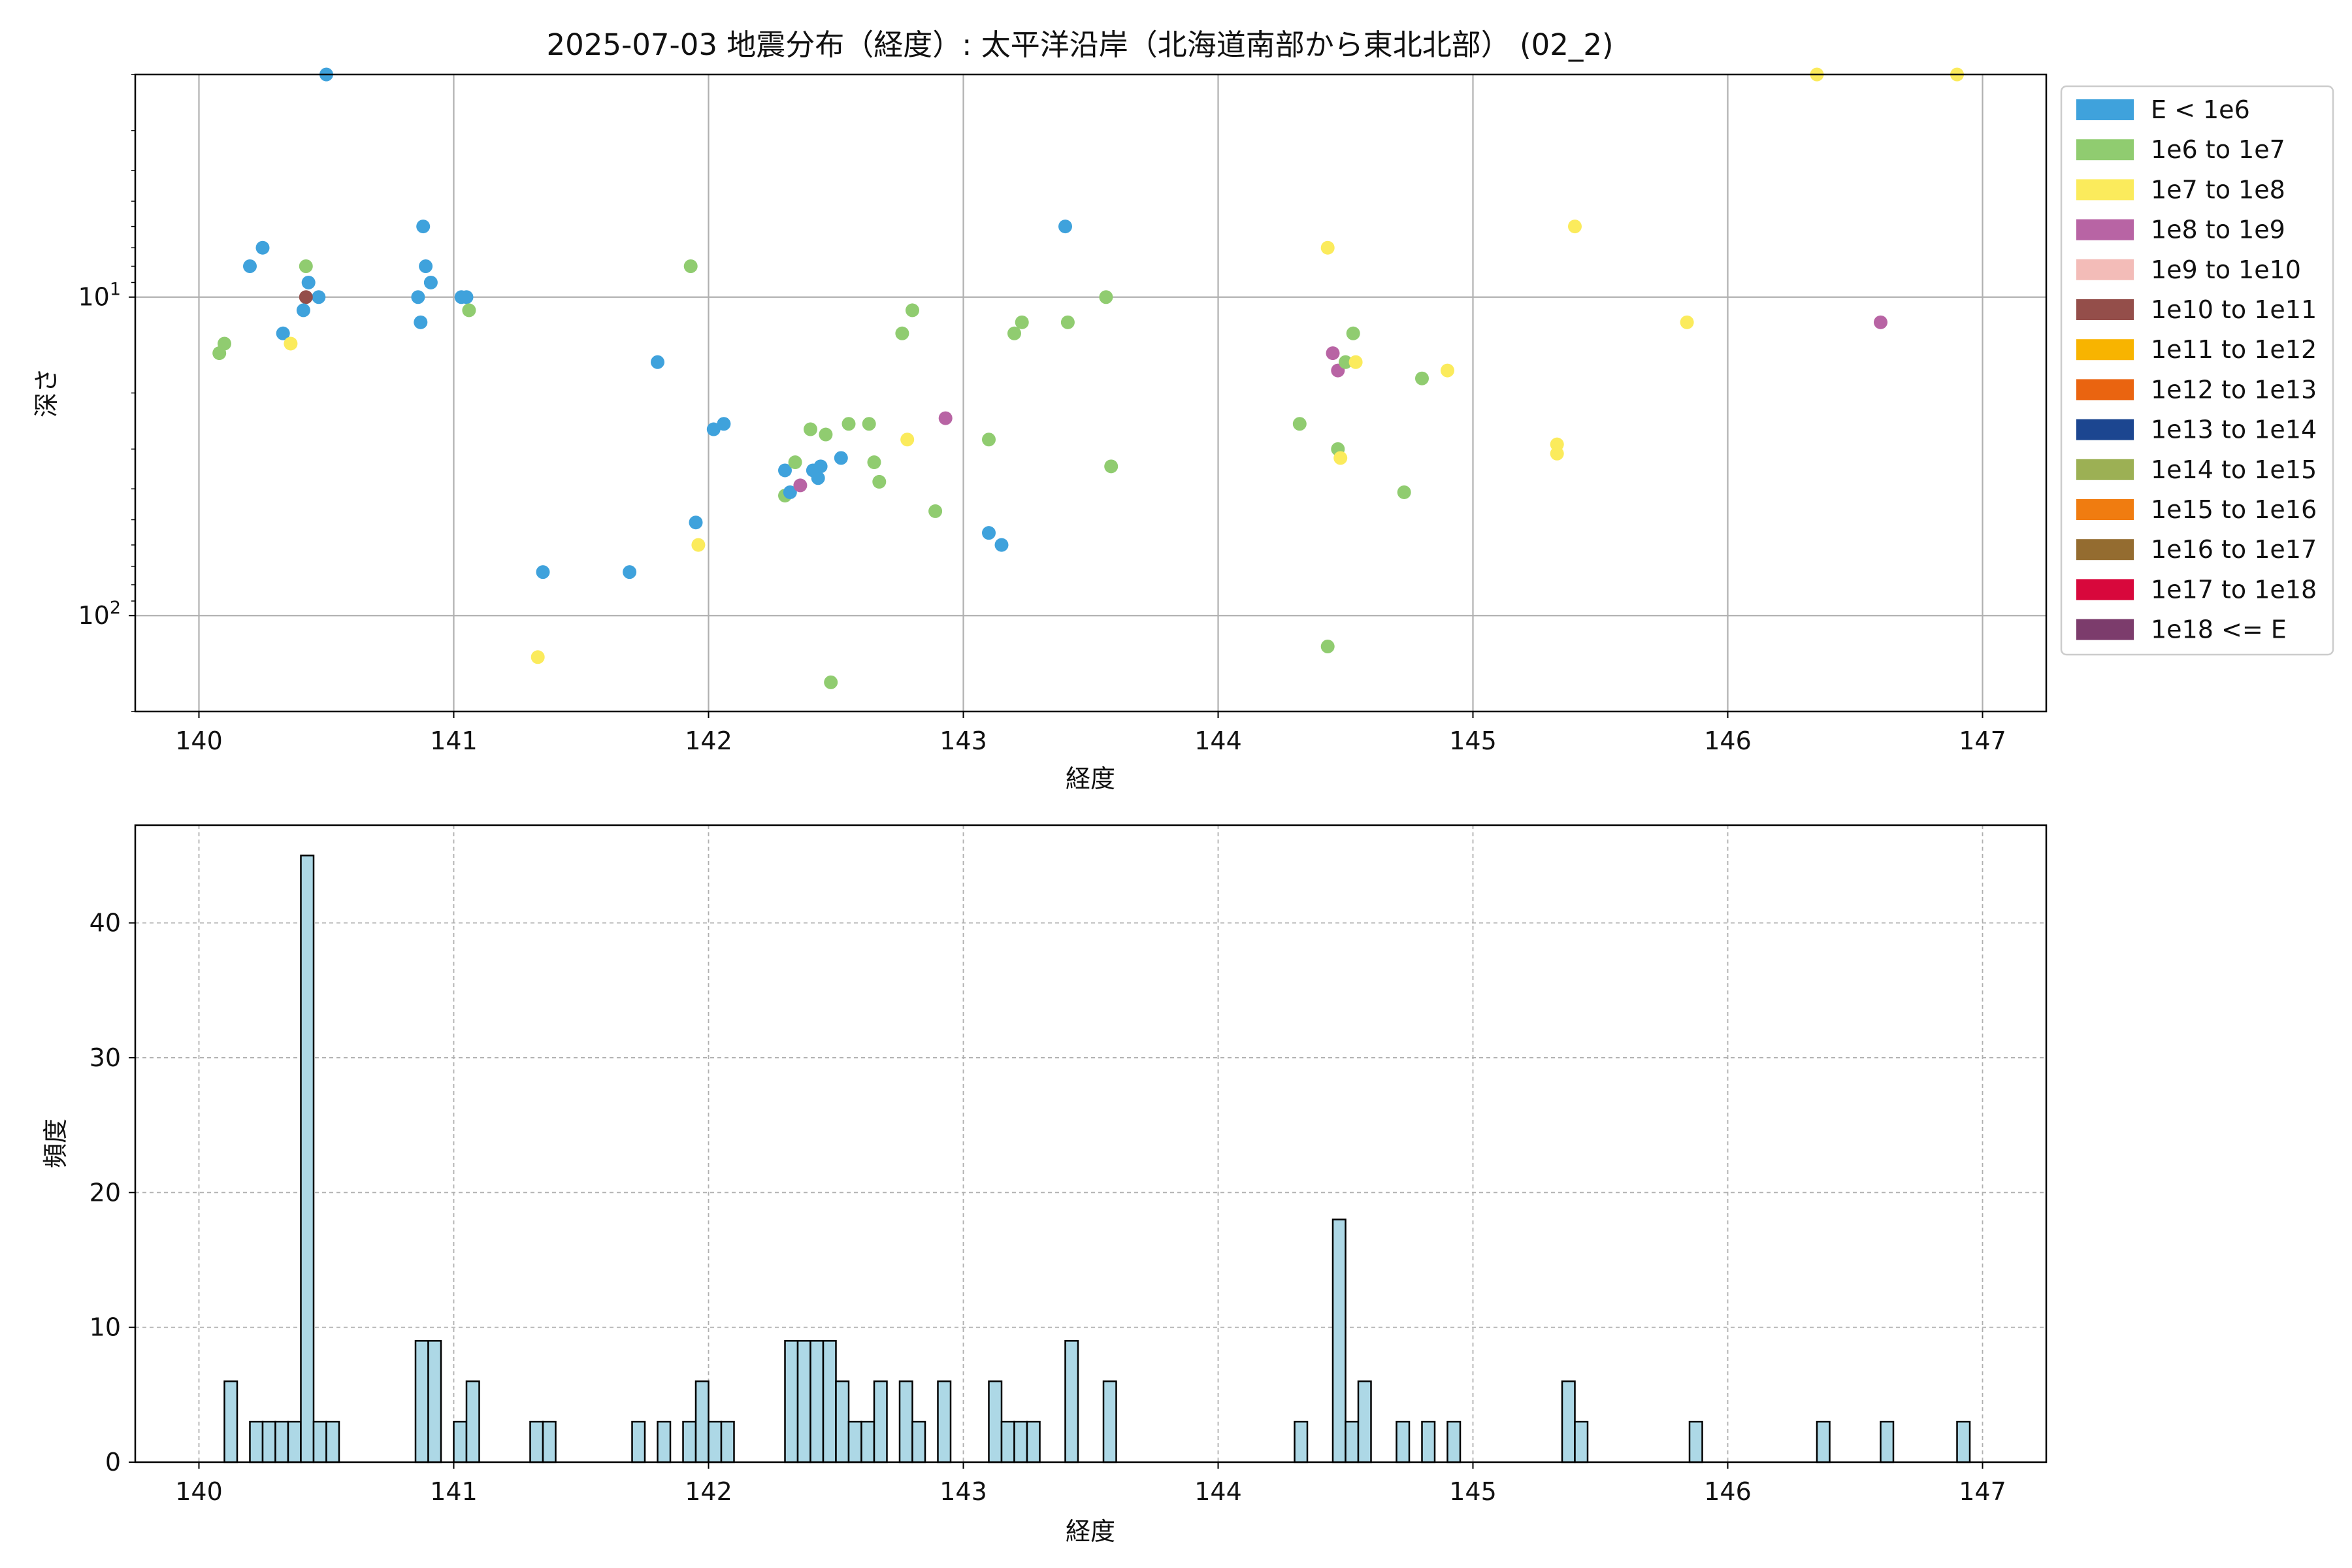 Image resolution: width=2352 pixels, height=1568 pixels. What do you see at coordinates (2218, 230) in the screenshot?
I see `legend-label: 1e8 to 1e9` at bounding box center [2218, 230].